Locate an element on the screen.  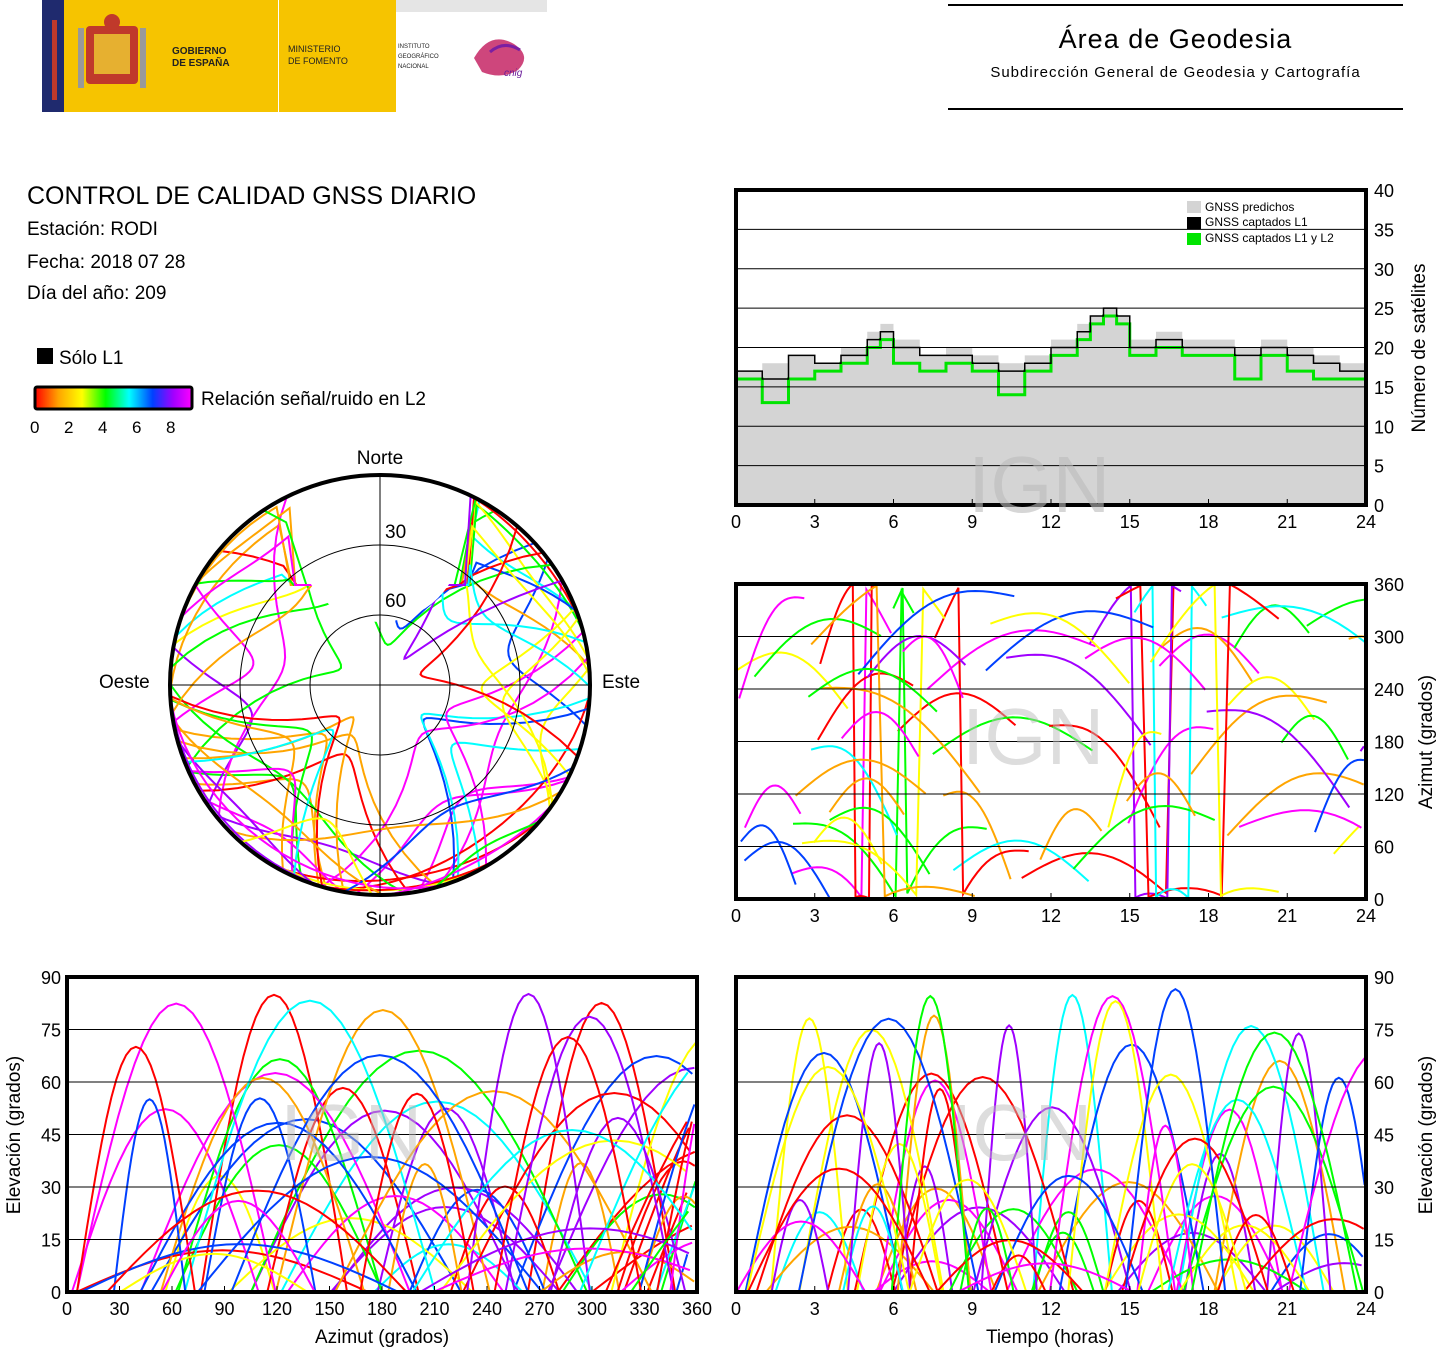
x-tick-label: 18 is located at coordinates (1208, 522).